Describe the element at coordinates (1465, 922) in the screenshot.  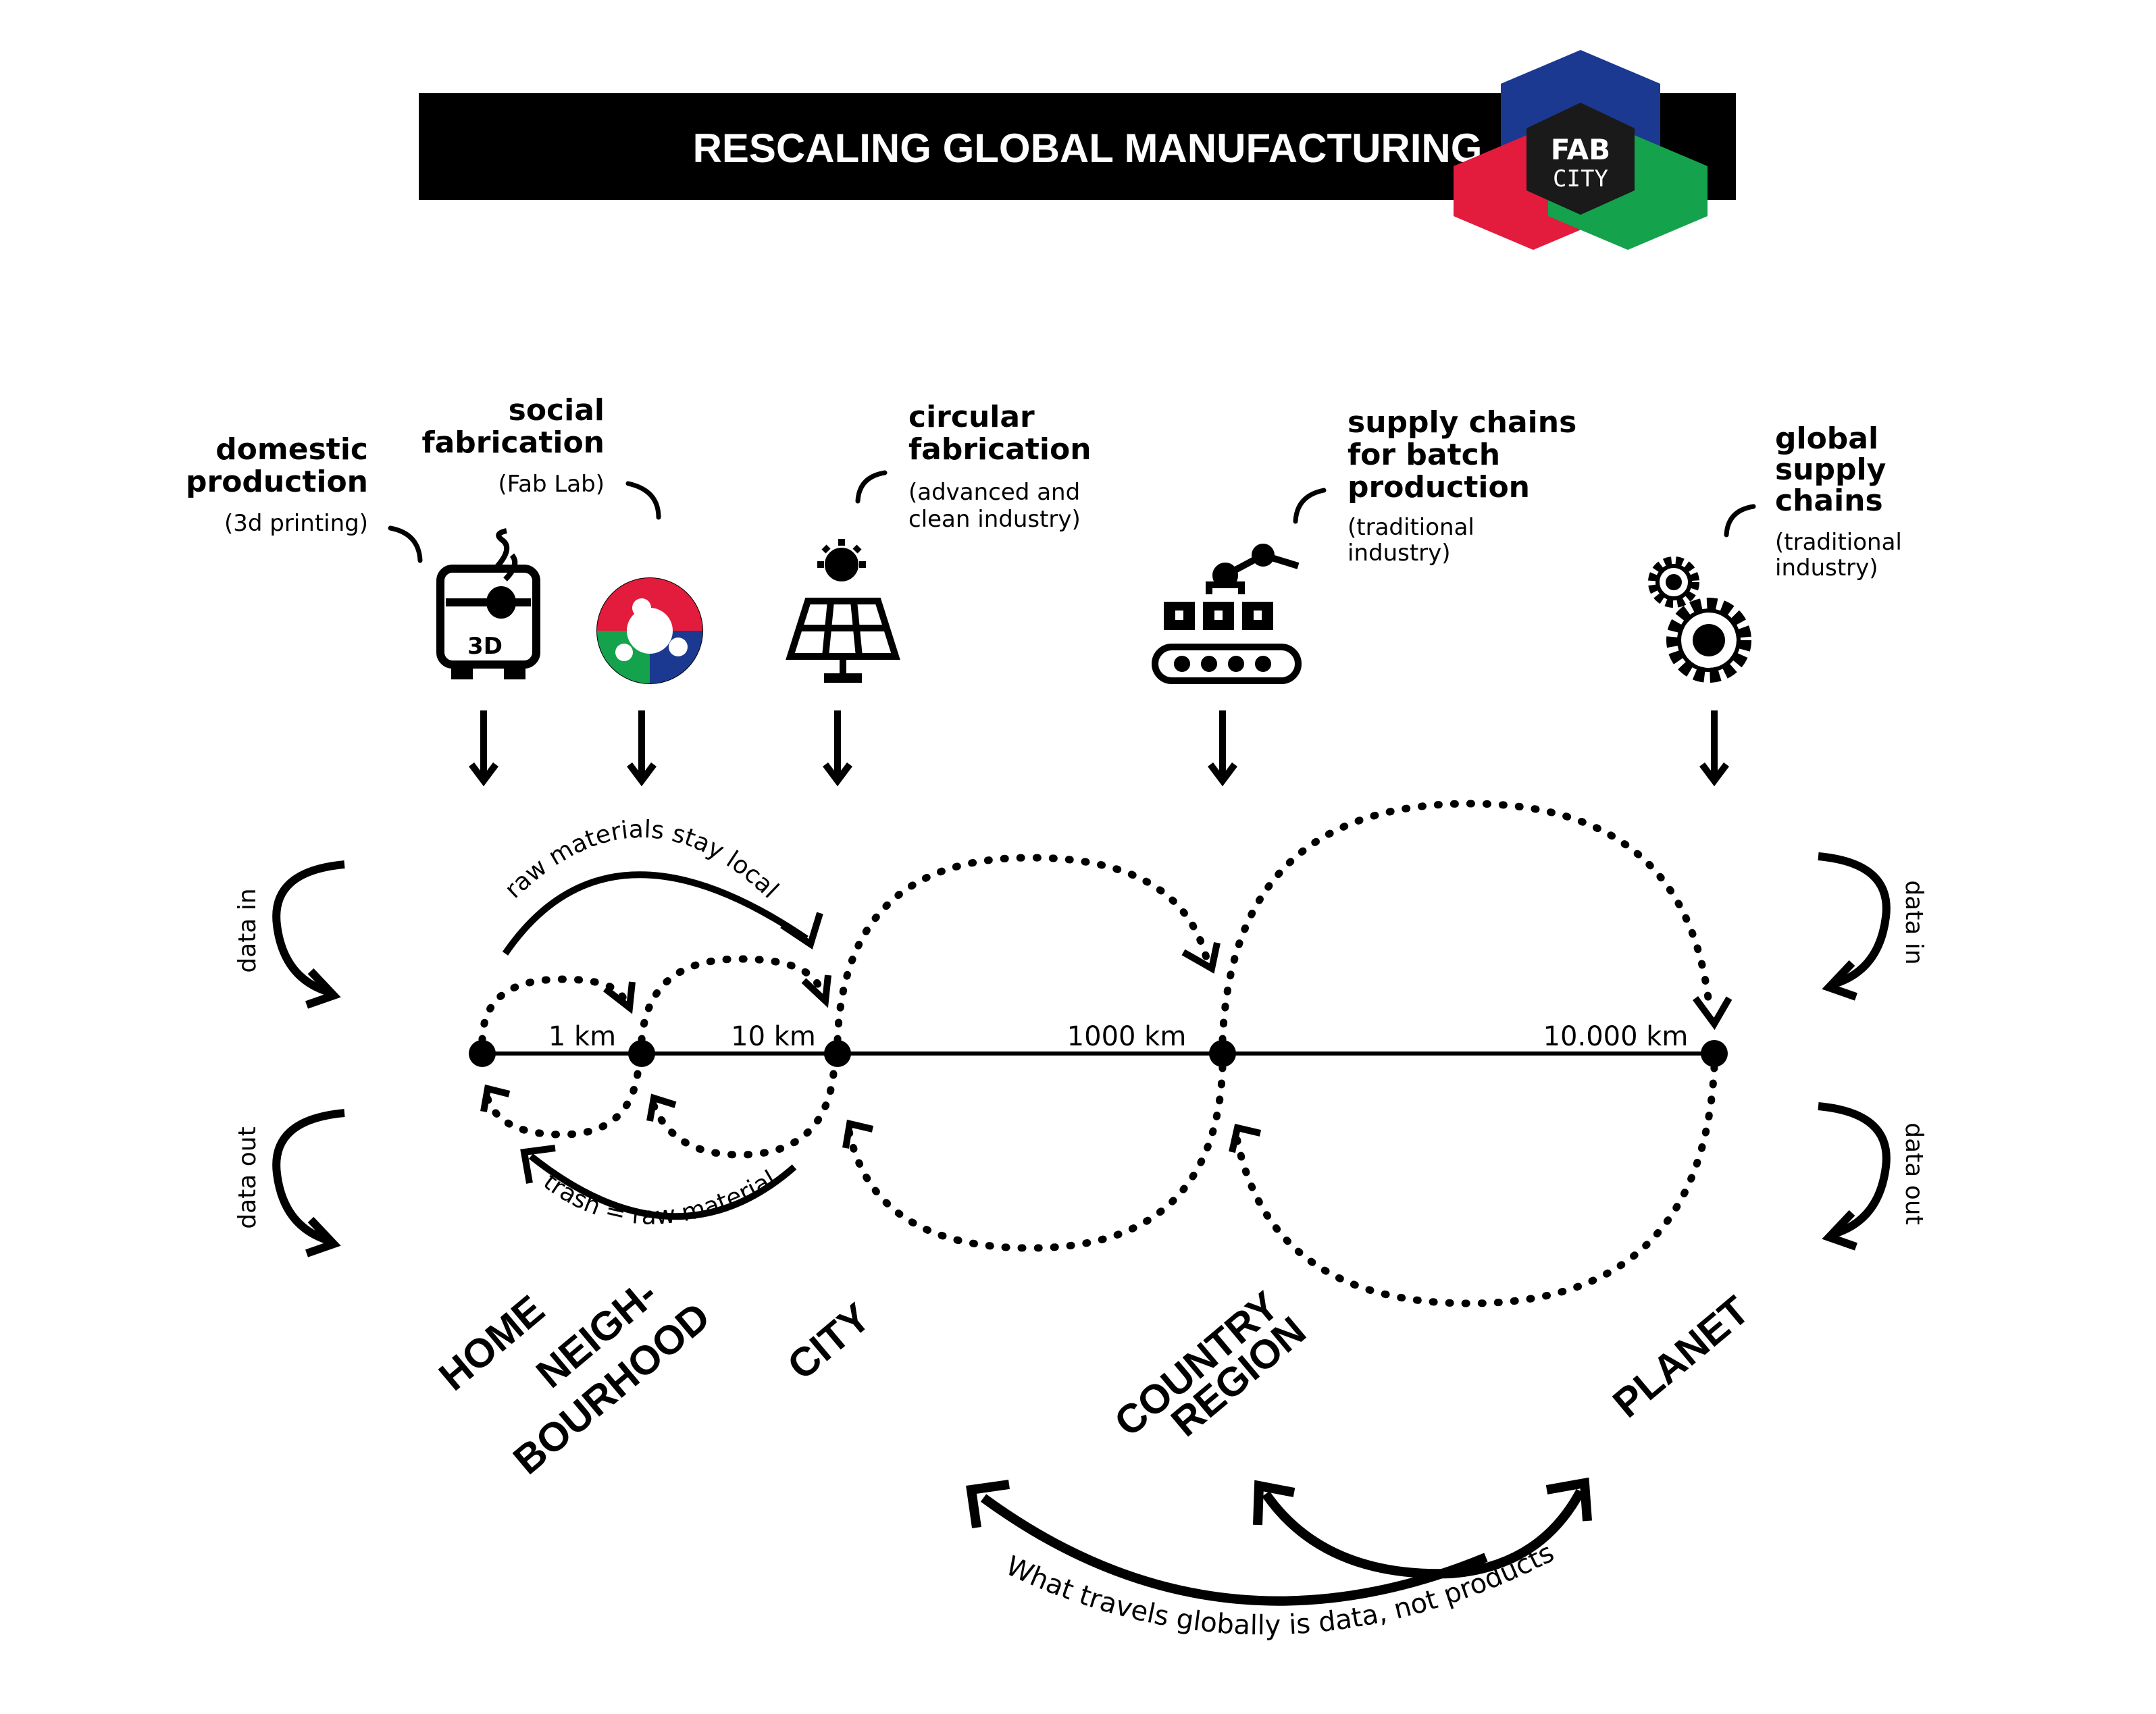
I see `loop-country-top` at that location.